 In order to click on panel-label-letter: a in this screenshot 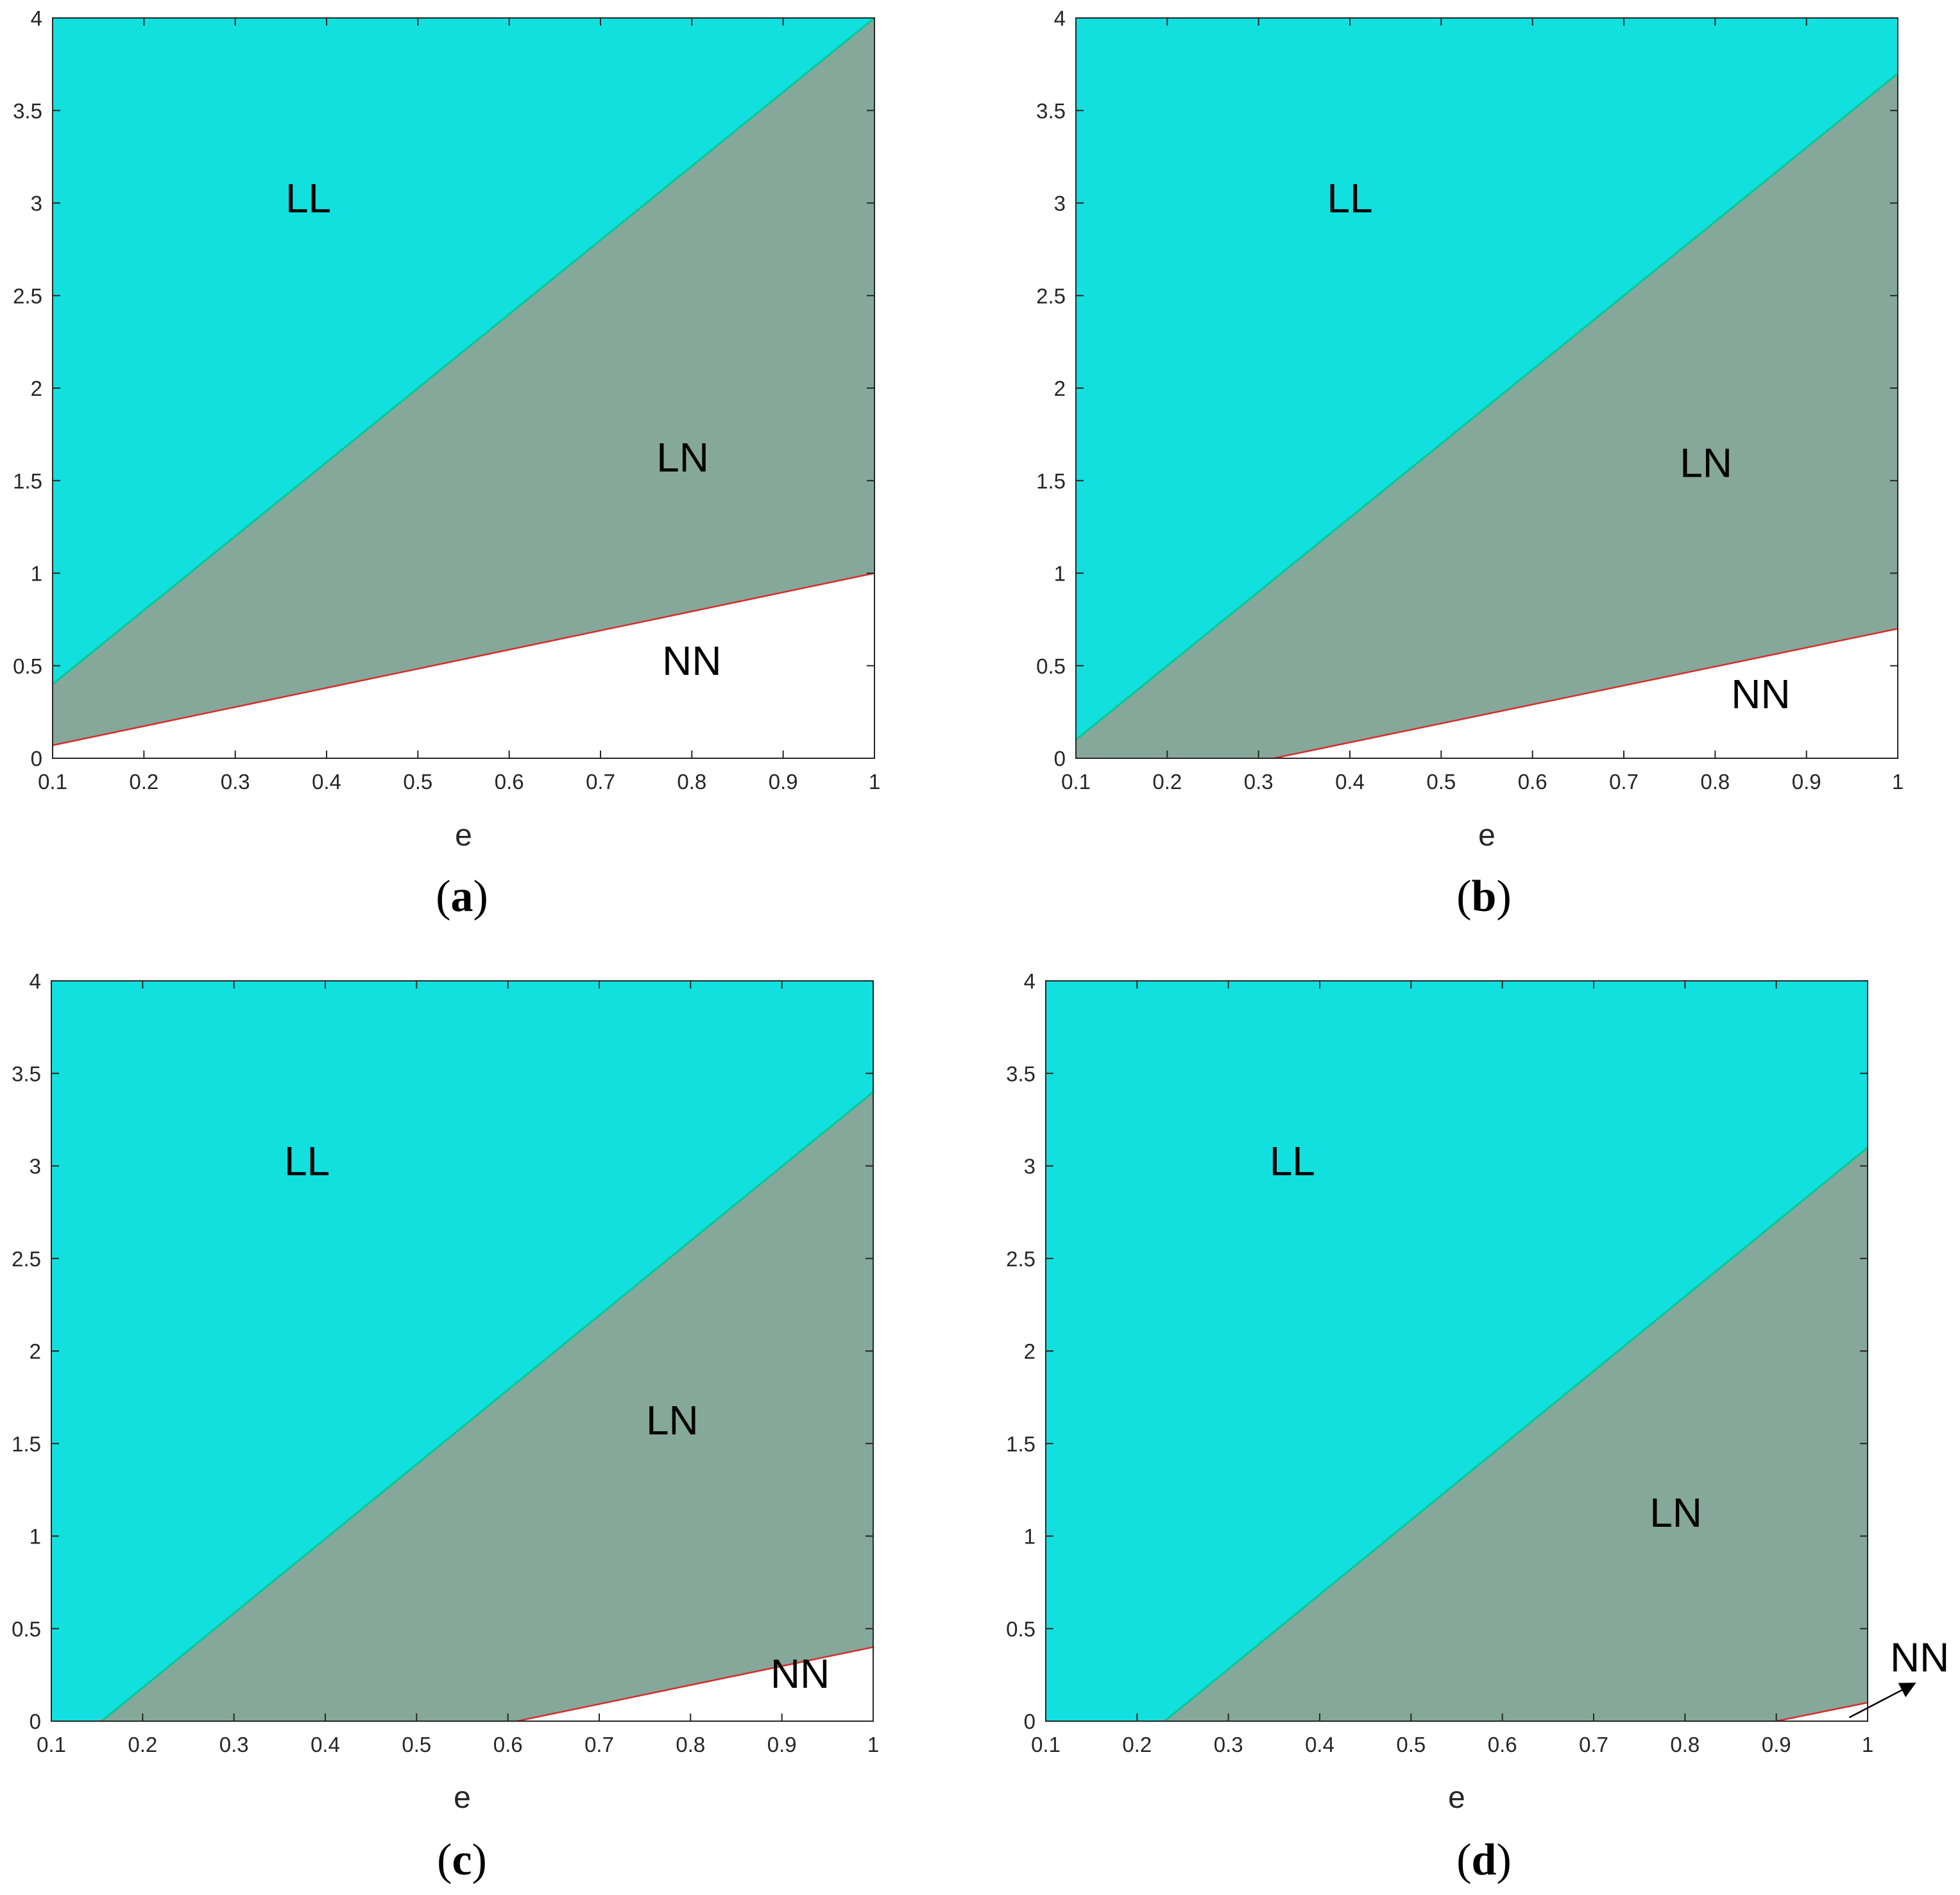, I will do `click(462, 896)`.